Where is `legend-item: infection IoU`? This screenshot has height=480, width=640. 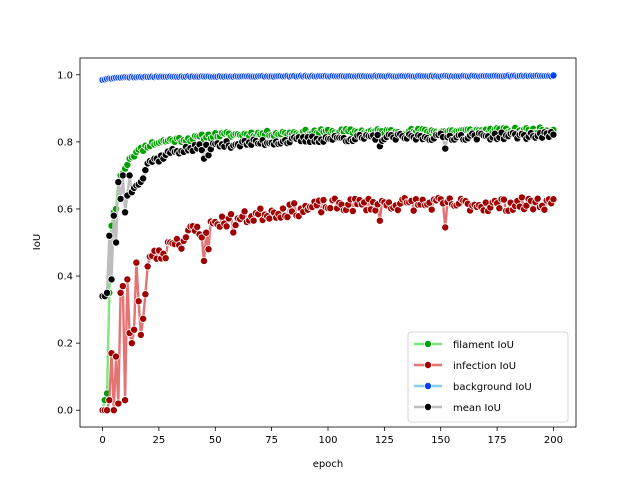
legend-item: infection IoU is located at coordinates (465, 366).